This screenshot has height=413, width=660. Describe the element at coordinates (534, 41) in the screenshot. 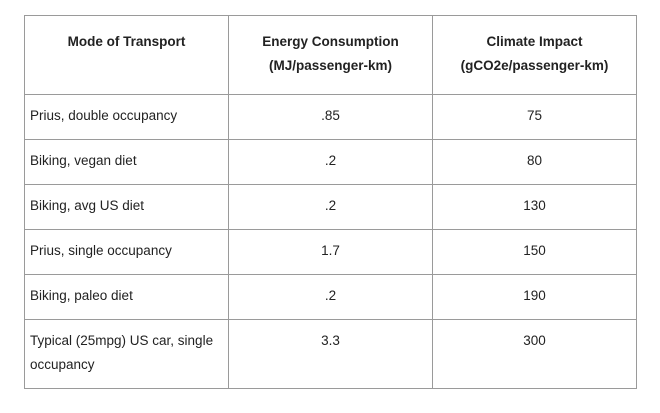

I see `header-climate-line1: Climate Impact` at that location.